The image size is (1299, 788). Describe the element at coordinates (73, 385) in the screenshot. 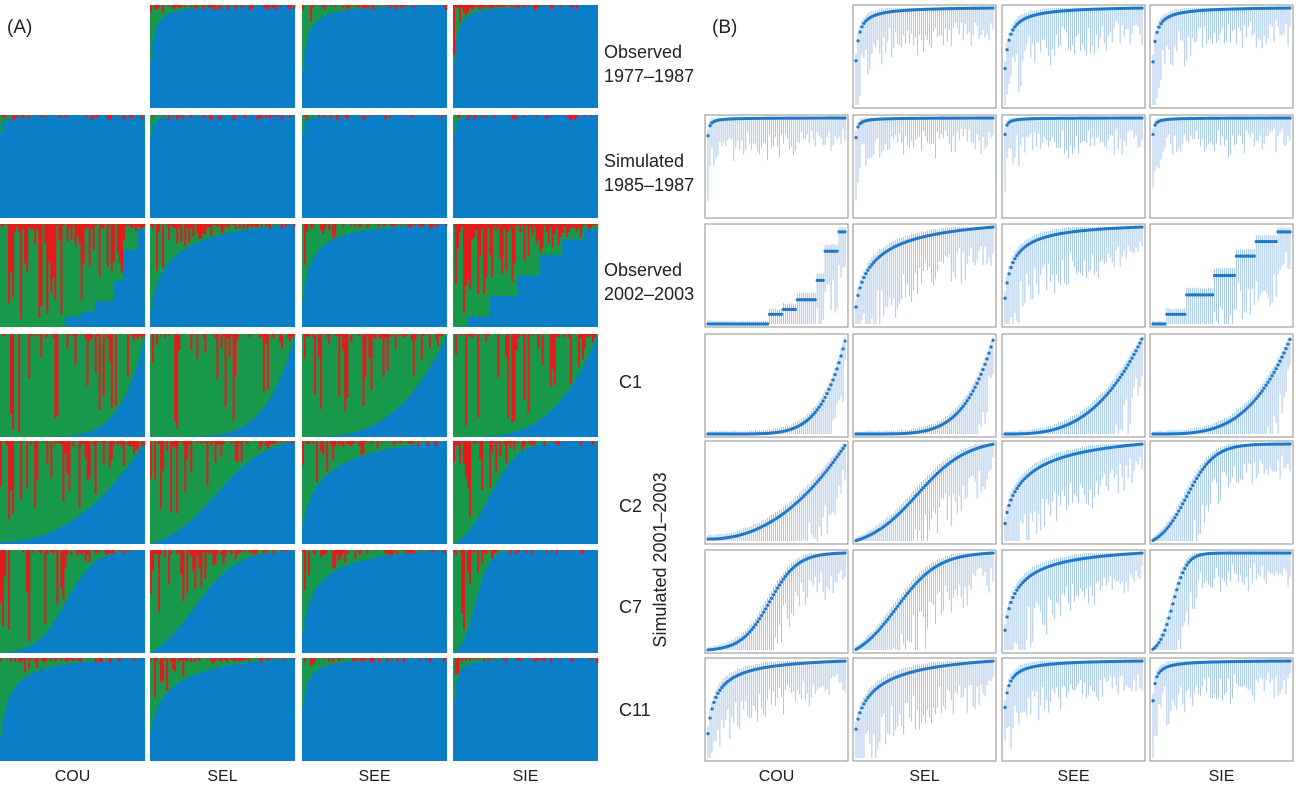

I see `bar-panel-c1-COU` at that location.